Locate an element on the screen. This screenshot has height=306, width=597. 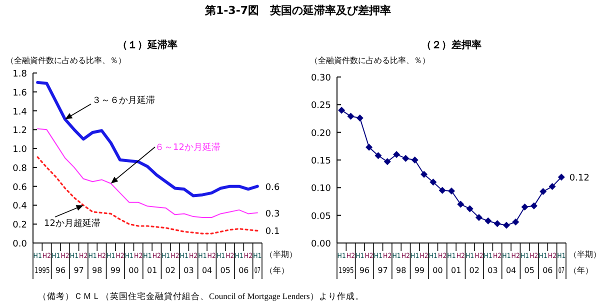
data-label: 0.12 is located at coordinates (579, 179).